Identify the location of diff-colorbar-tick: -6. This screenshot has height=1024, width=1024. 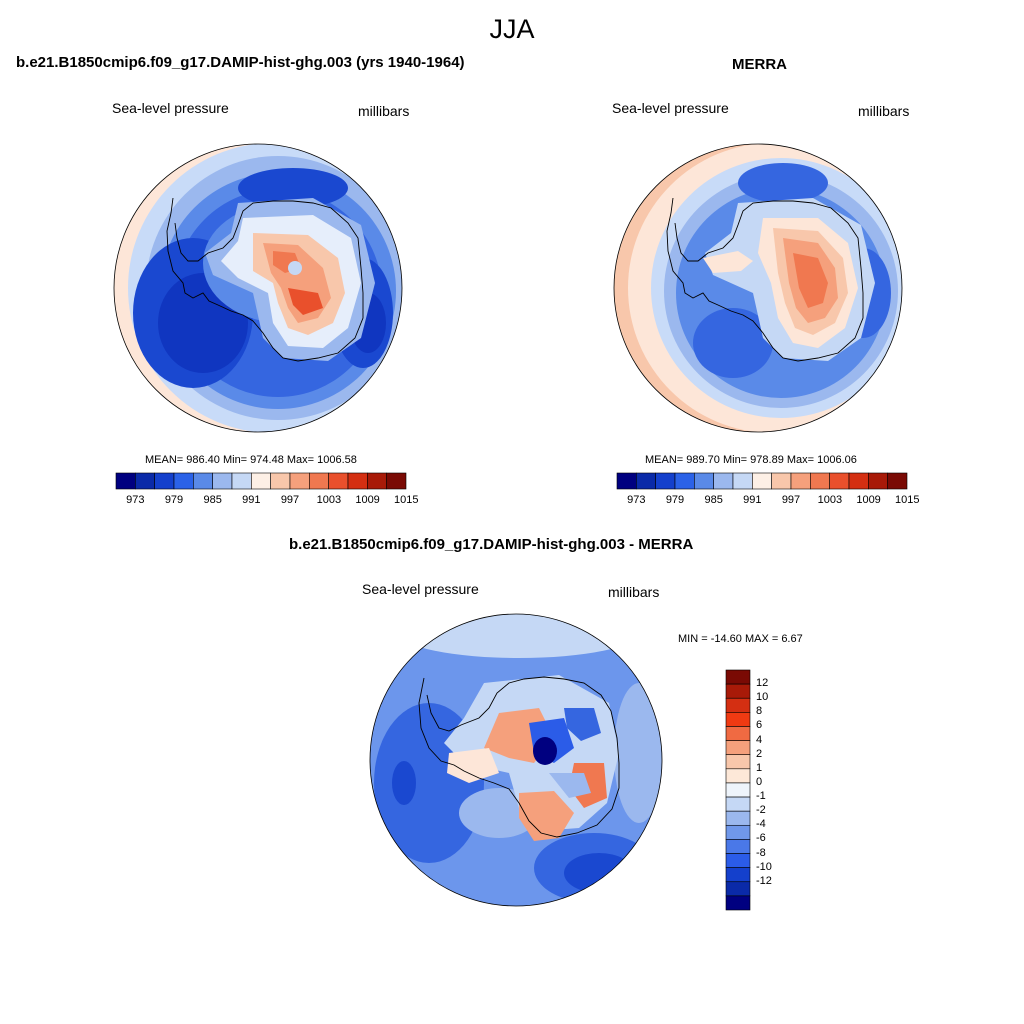
(761, 838).